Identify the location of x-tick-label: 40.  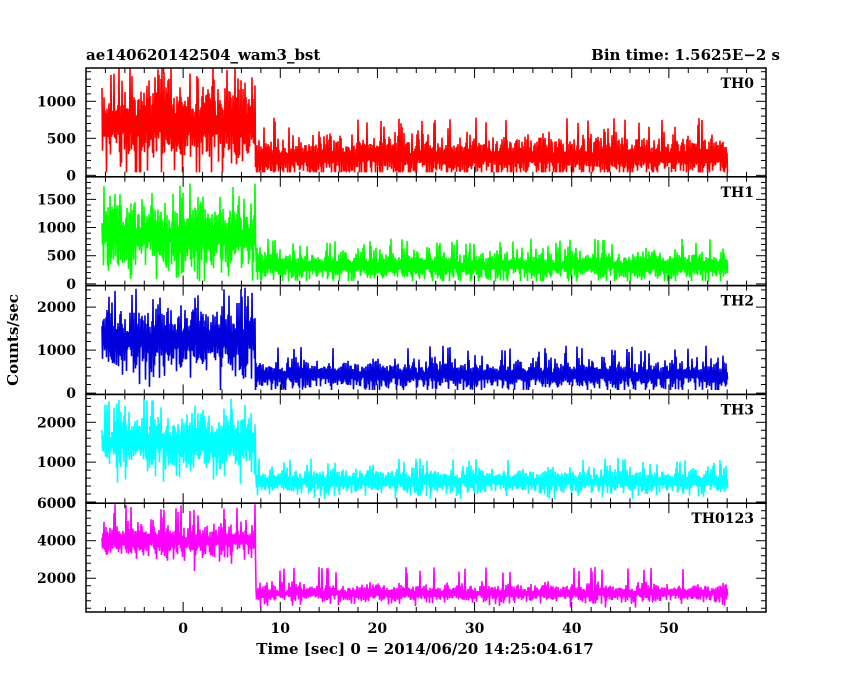
(572, 629).